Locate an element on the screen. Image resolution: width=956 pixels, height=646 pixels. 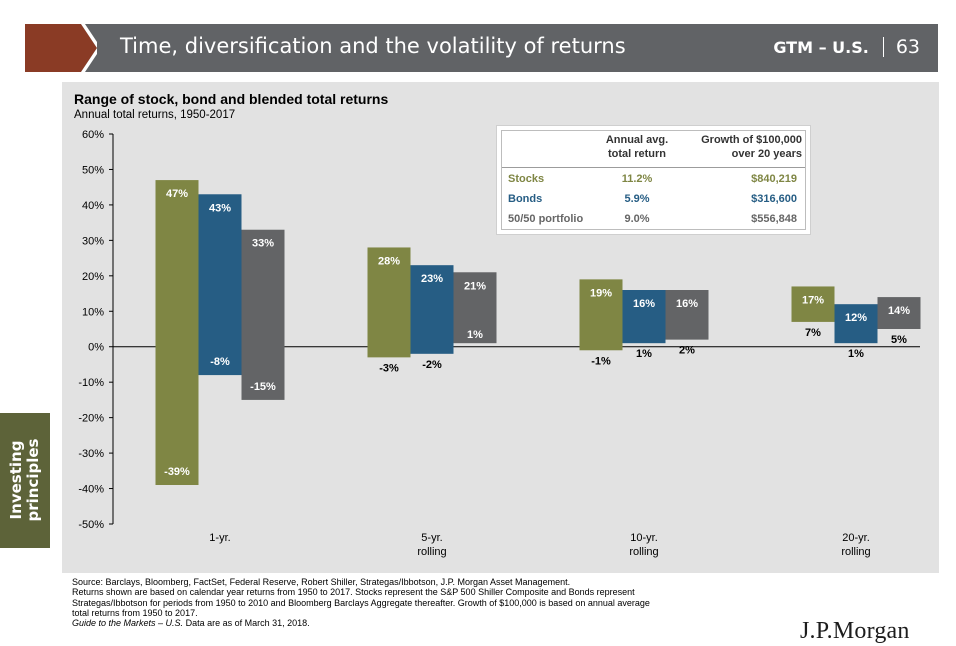
y-tick-label: 40% is located at coordinates (93, 206).